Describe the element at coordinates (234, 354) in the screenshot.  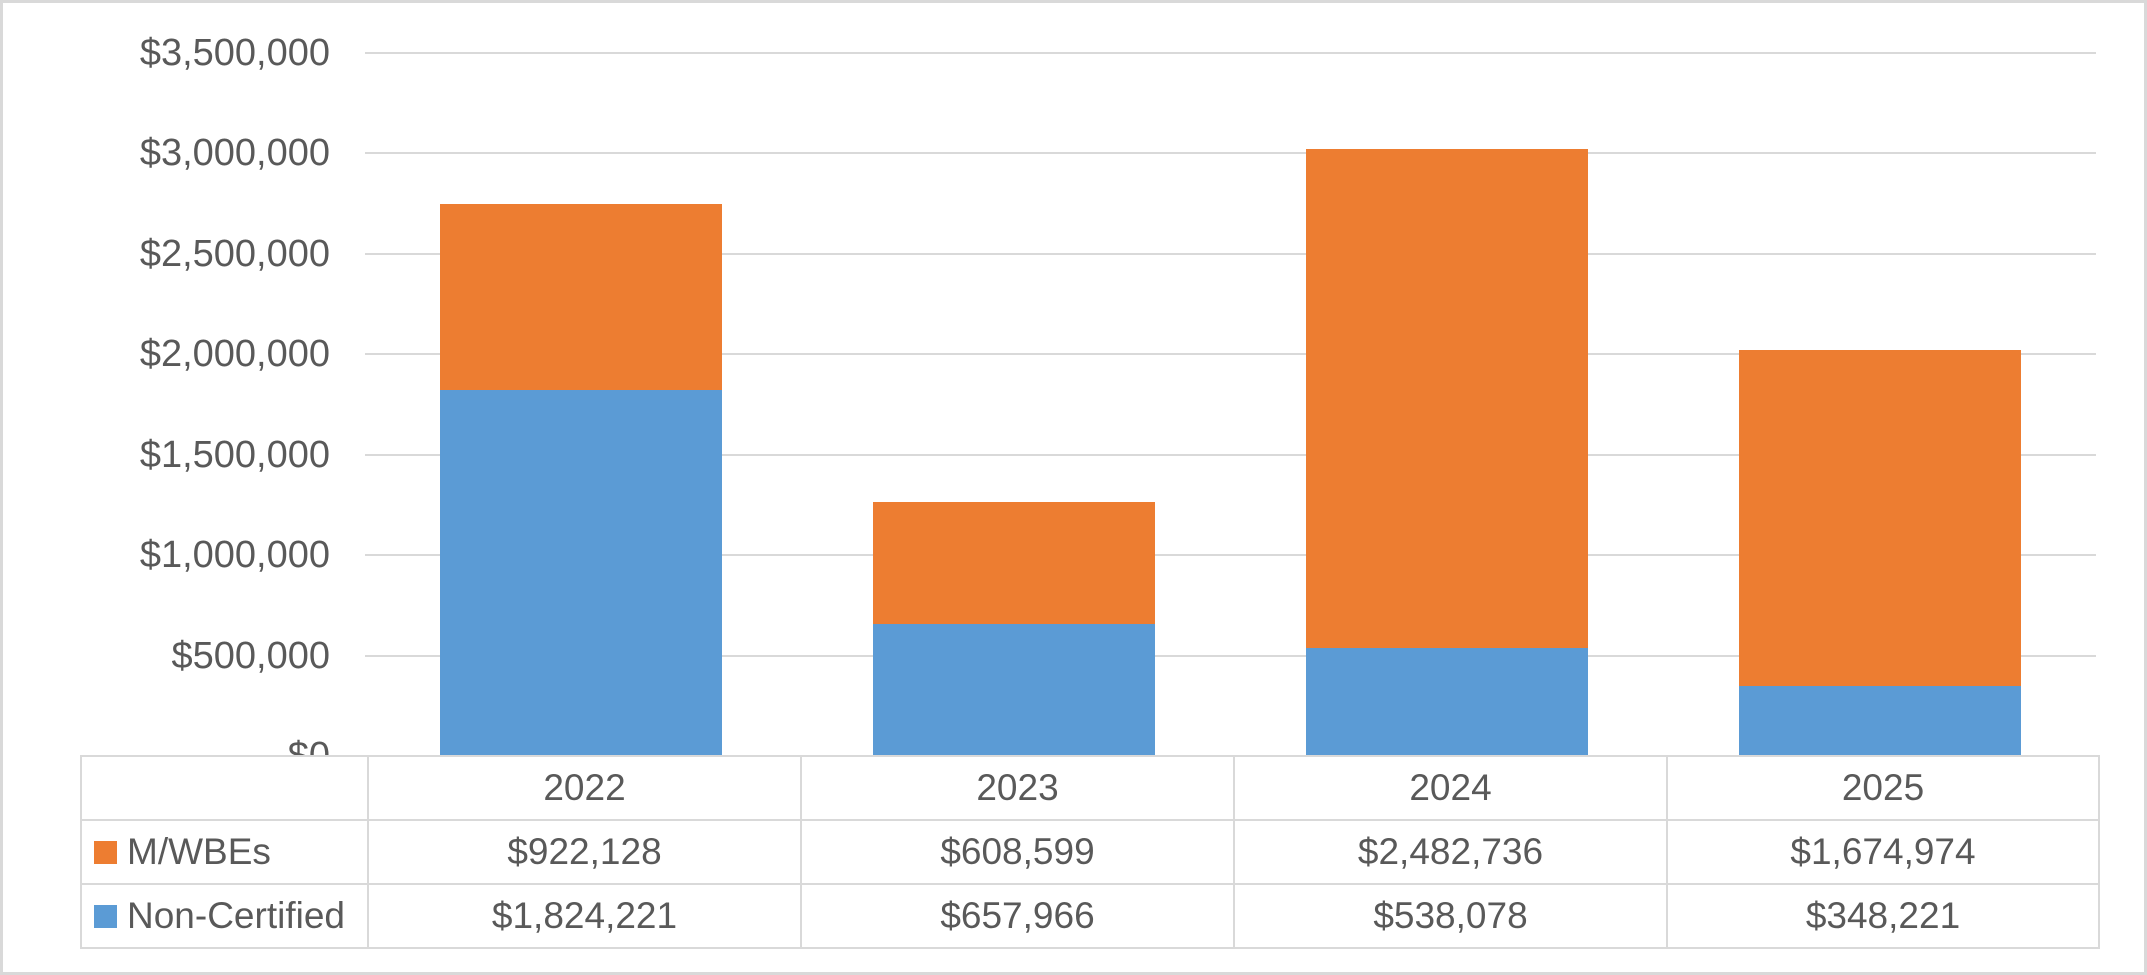
I see `y-axis-tick-label: $2,000,000` at that location.